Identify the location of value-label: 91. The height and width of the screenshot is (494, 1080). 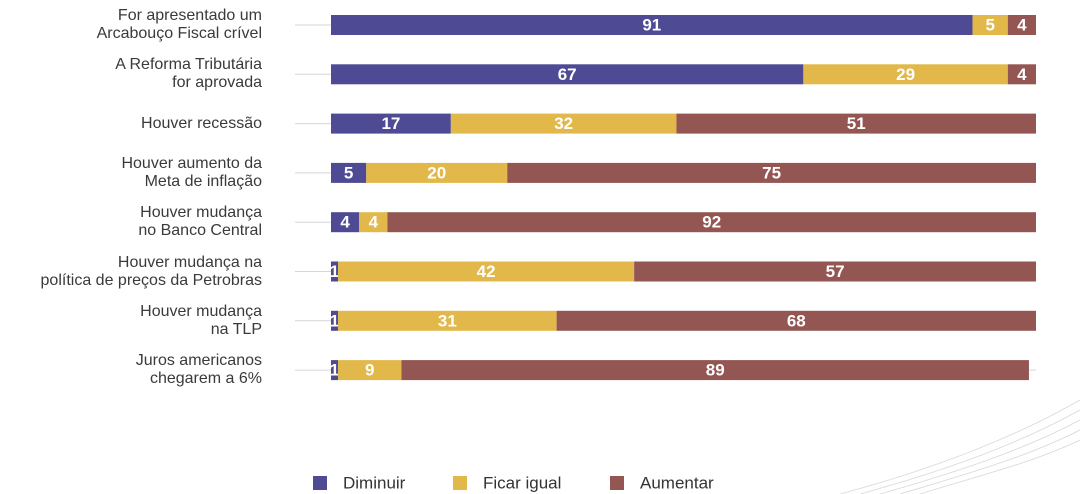
(651, 24).